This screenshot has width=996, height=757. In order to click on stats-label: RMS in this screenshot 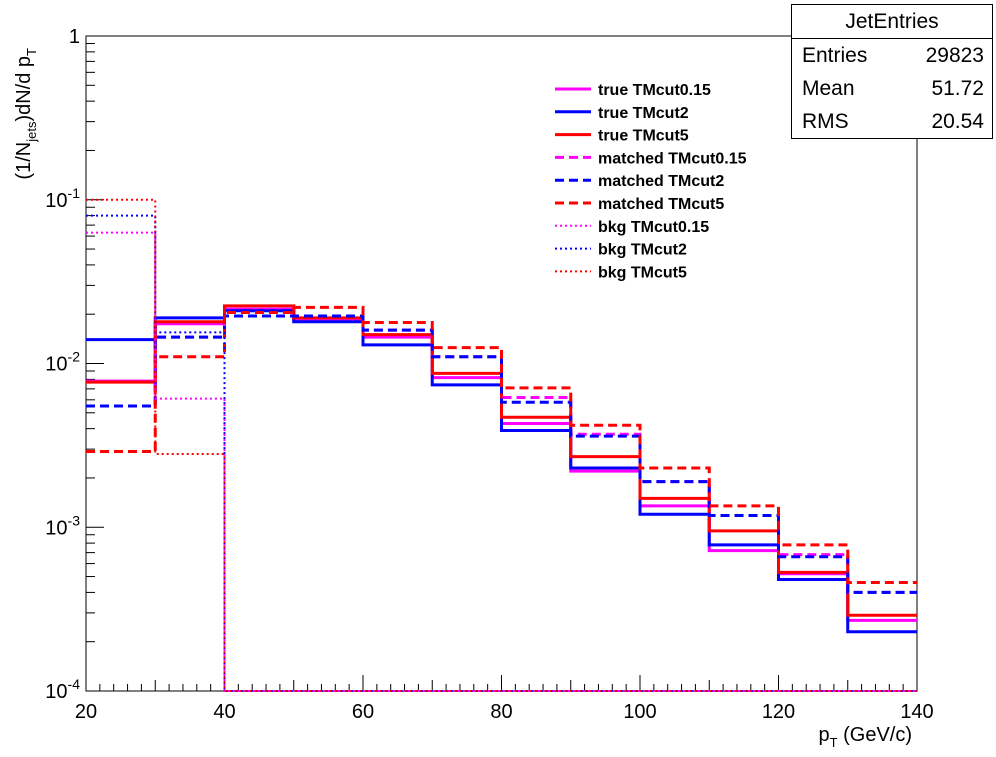, I will do `click(825, 121)`.